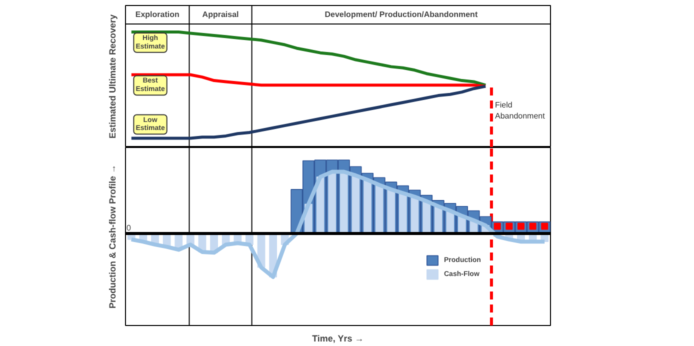 This screenshot has width=694, height=346. Describe the element at coordinates (113, 76) in the screenshot. I see `y-axis-title: Estimated Ultimate Recovery` at that location.